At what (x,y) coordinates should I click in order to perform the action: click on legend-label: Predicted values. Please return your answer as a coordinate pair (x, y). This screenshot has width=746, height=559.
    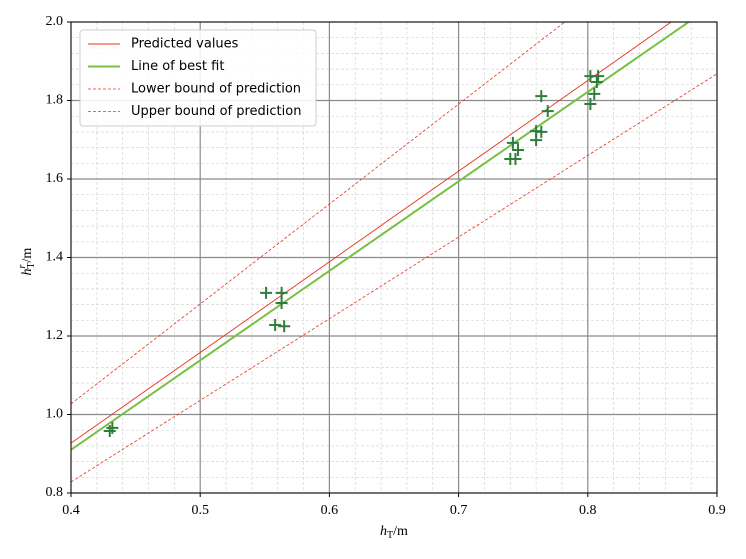
    Looking at the image, I should click on (185, 44).